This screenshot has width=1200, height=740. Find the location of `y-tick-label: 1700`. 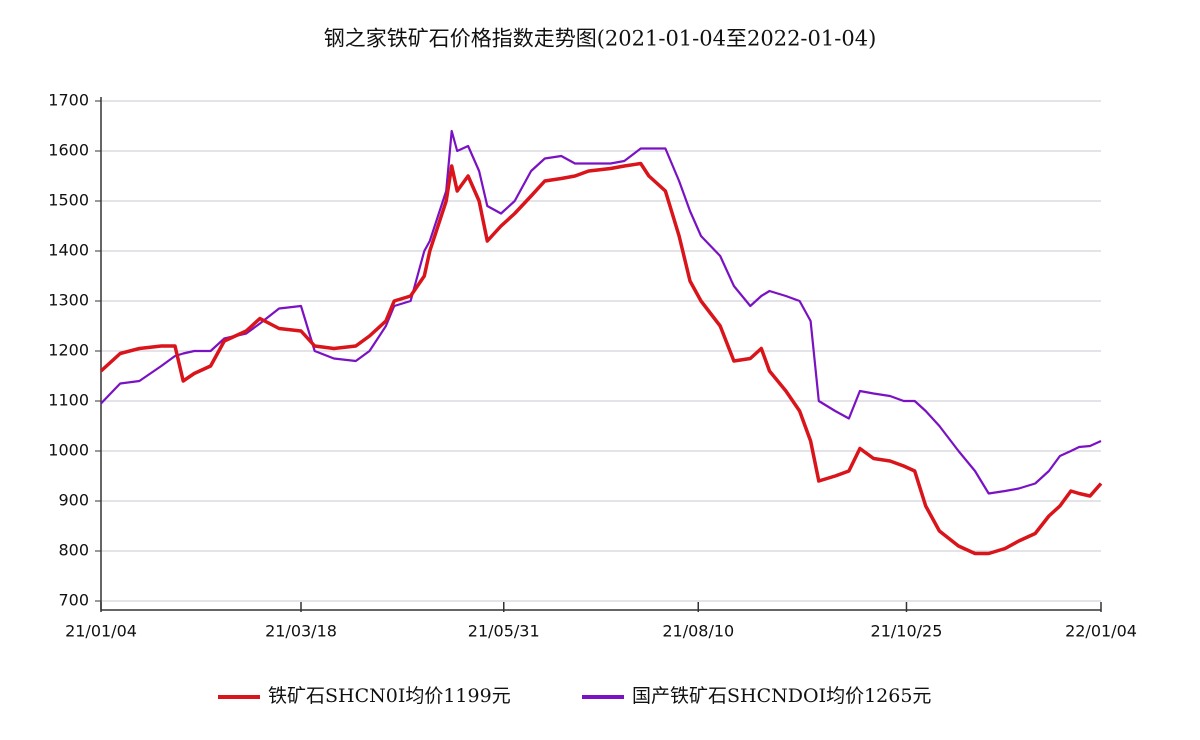

y-tick-label: 1700 is located at coordinates (68, 100).